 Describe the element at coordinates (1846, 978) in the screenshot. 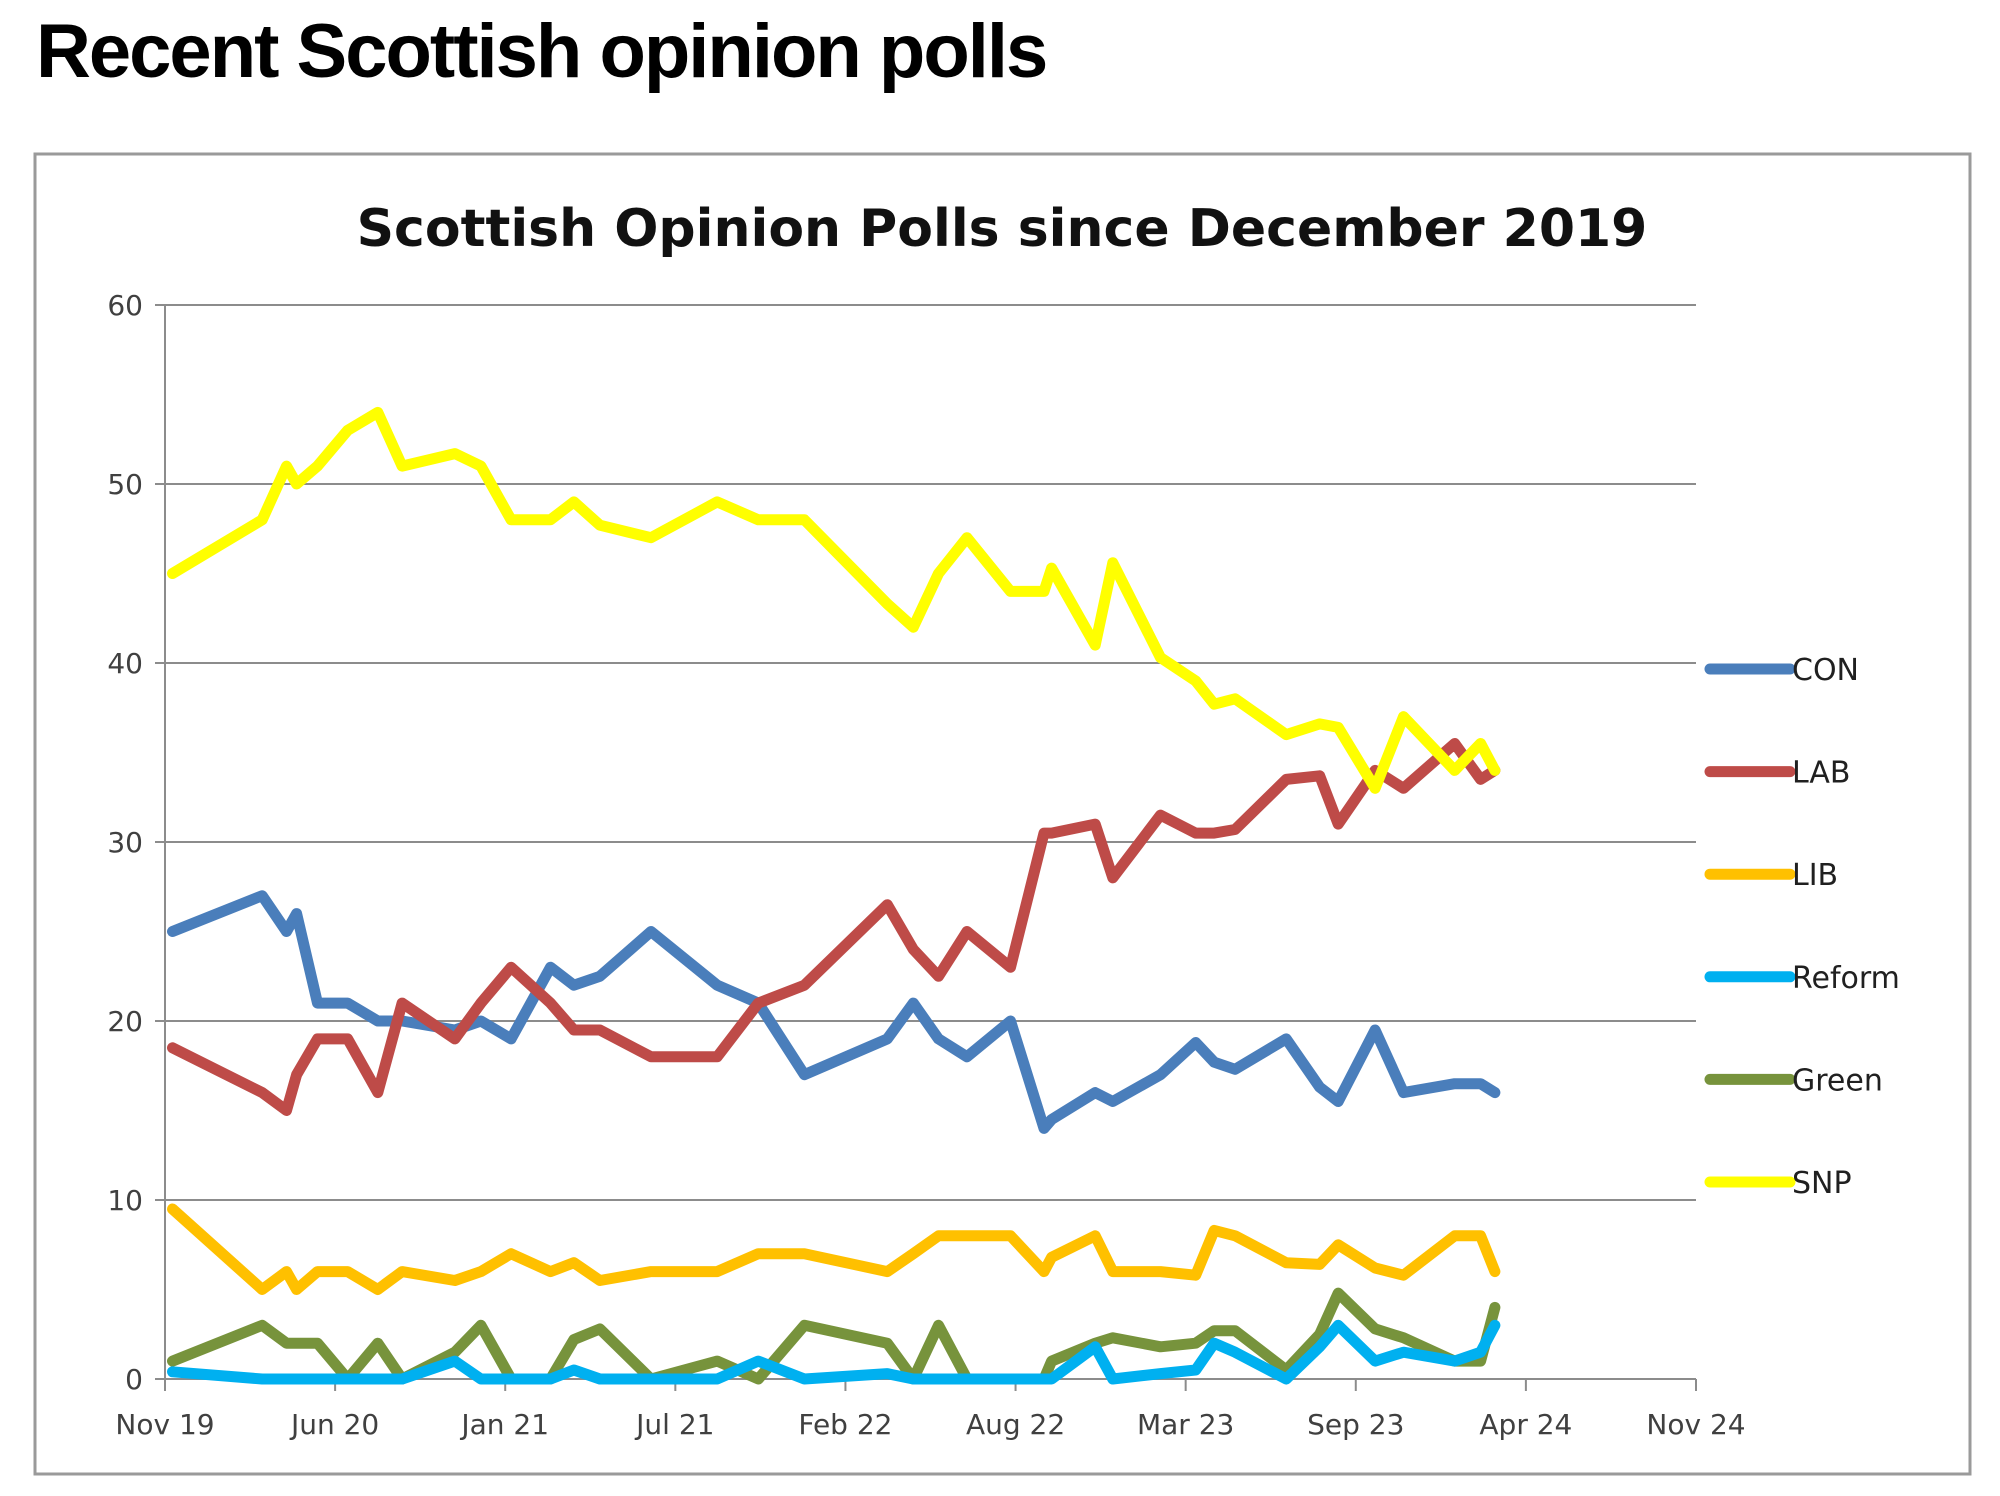

I see `legend-label-reform: Reform` at that location.